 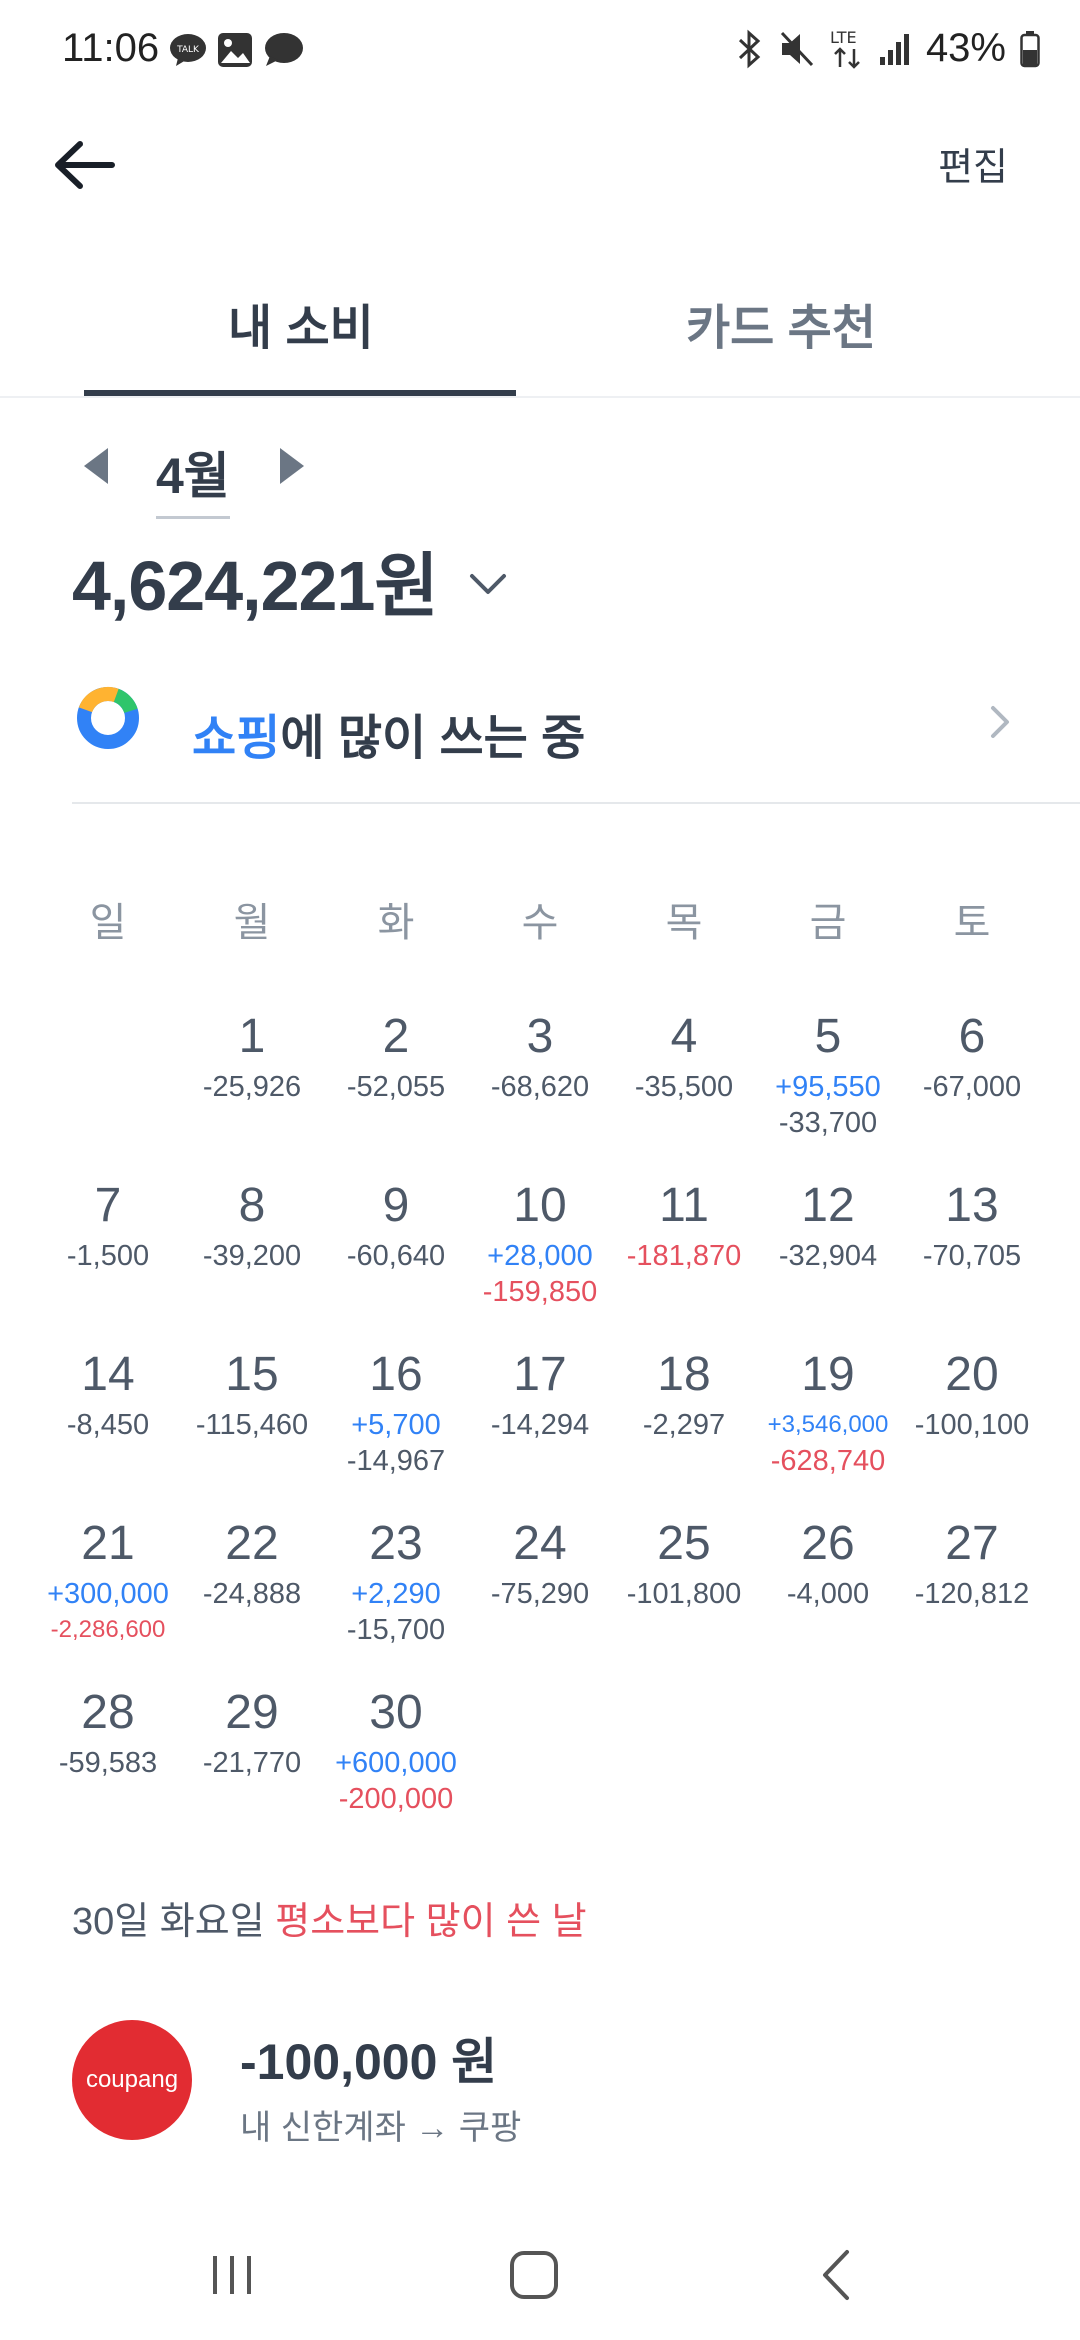 I want to click on calendar-day: 16 +5,700 -14,967, so click(x=396, y=1427).